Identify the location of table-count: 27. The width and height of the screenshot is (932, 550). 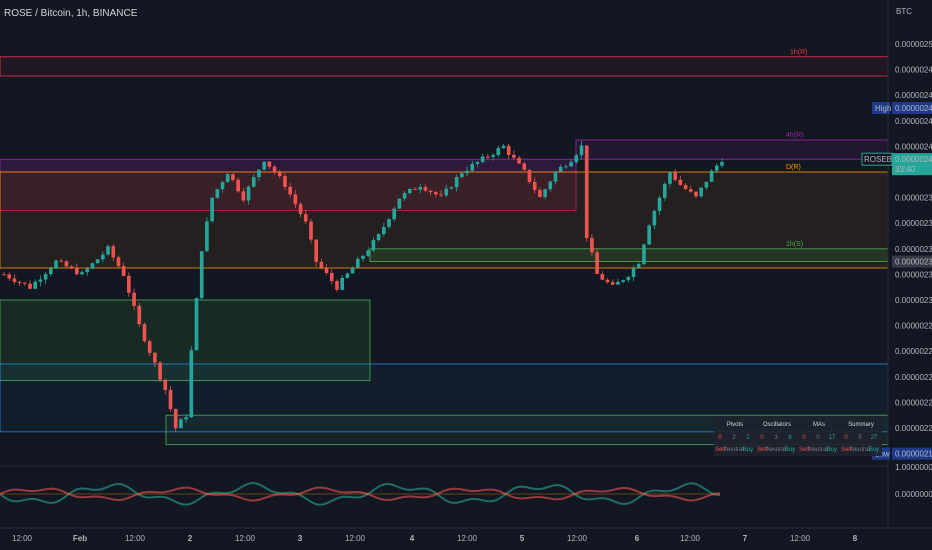
(874, 438).